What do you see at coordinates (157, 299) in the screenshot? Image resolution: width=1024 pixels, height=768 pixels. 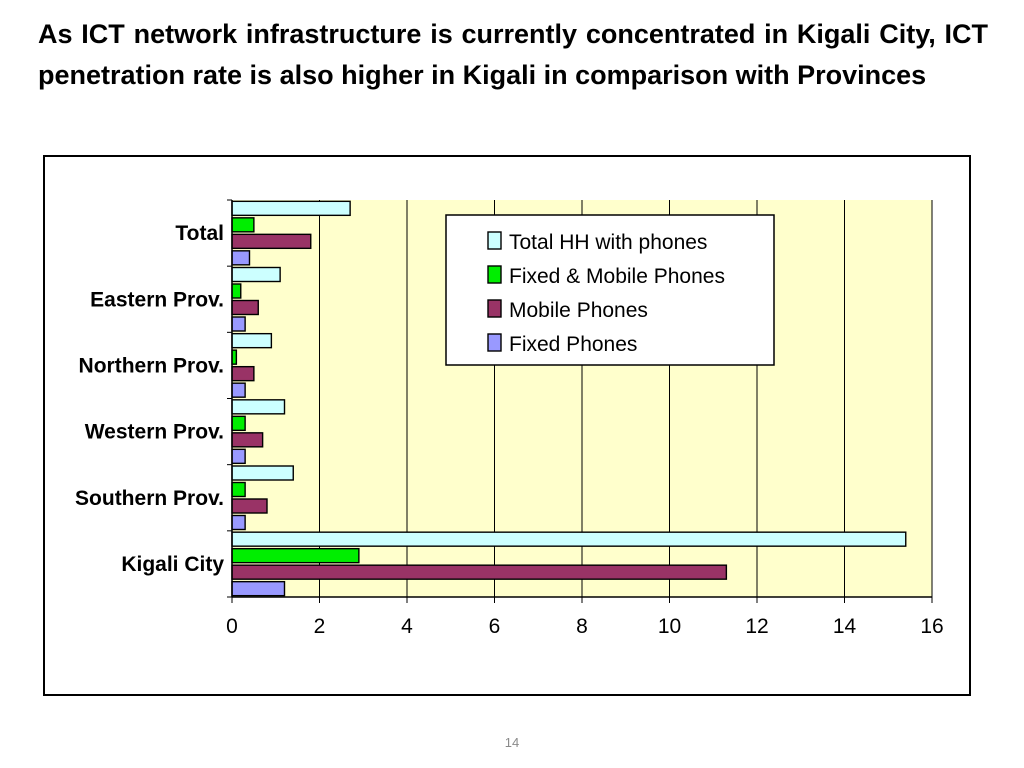 I see `category-label: Eastern Prov.` at bounding box center [157, 299].